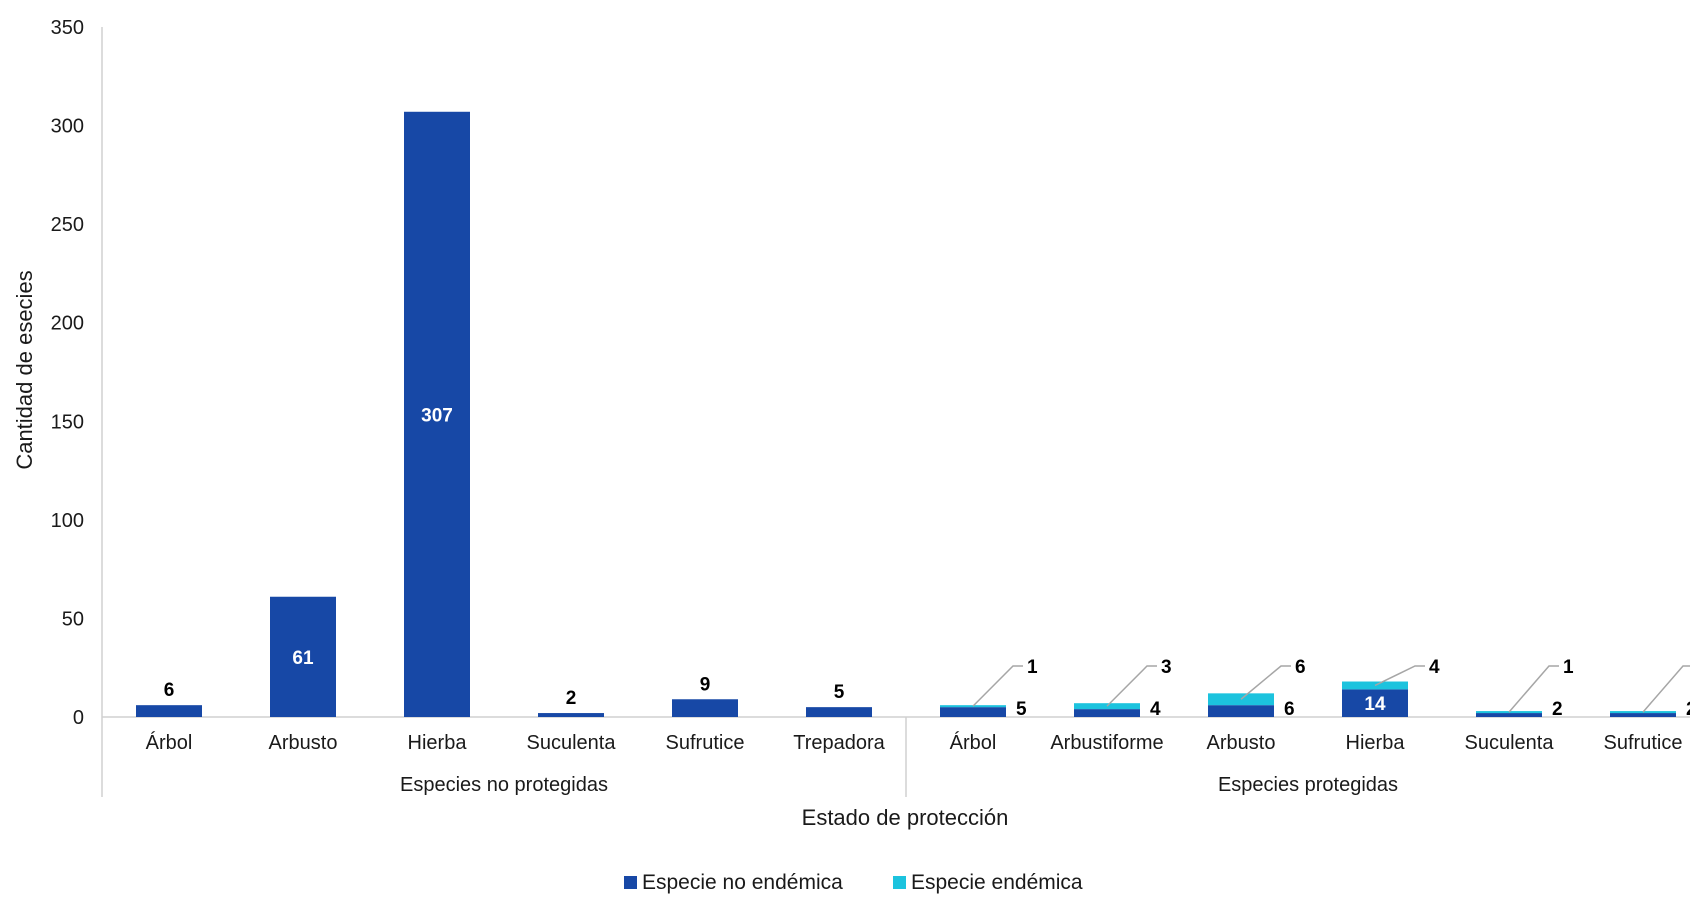 This screenshot has height=898, width=1690. Describe the element at coordinates (67, 324) in the screenshot. I see `y-tick-label: 200` at that location.